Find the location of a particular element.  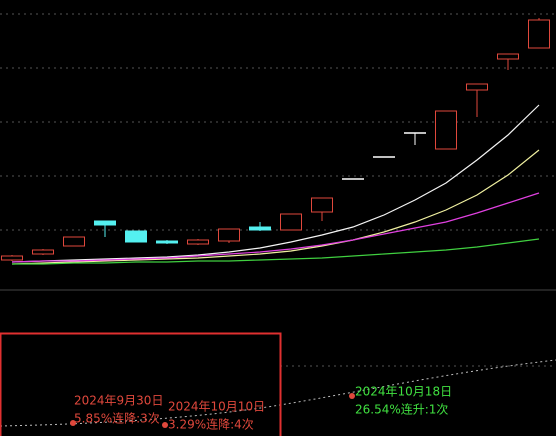

annotation-date: 2024年9月30日 is located at coordinates (118, 401).